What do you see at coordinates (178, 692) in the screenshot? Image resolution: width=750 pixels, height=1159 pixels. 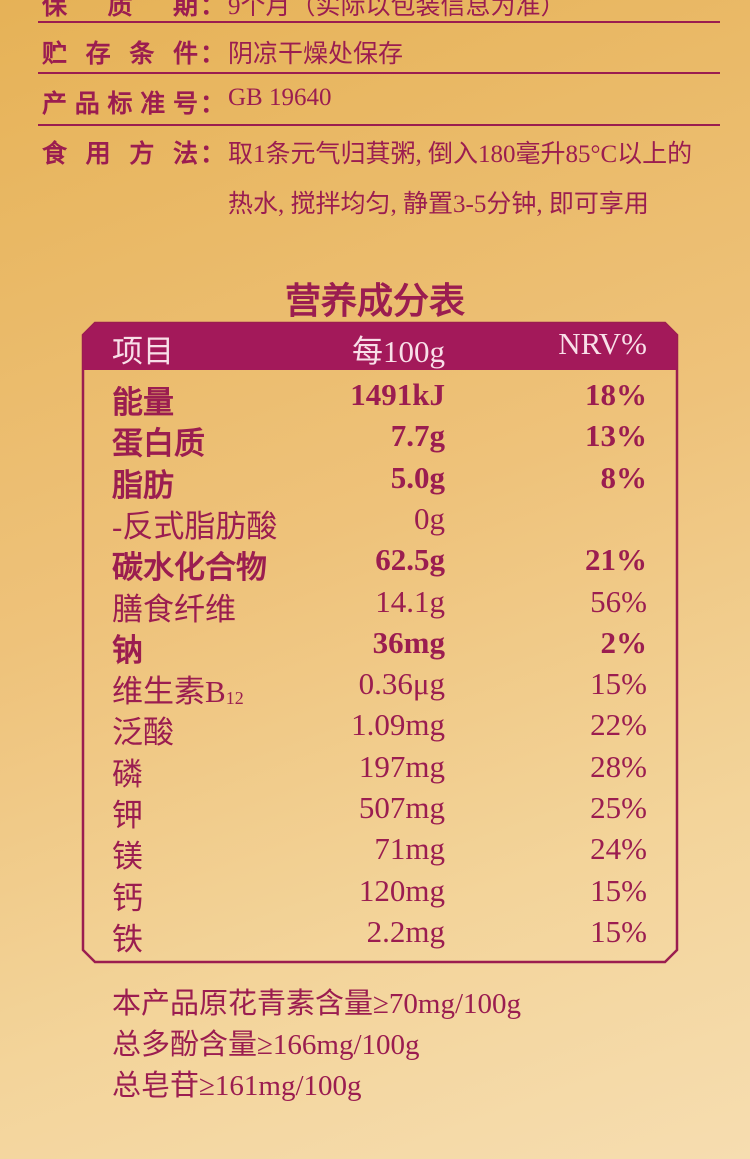 I see `table-cell: 维生素B12` at bounding box center [178, 692].